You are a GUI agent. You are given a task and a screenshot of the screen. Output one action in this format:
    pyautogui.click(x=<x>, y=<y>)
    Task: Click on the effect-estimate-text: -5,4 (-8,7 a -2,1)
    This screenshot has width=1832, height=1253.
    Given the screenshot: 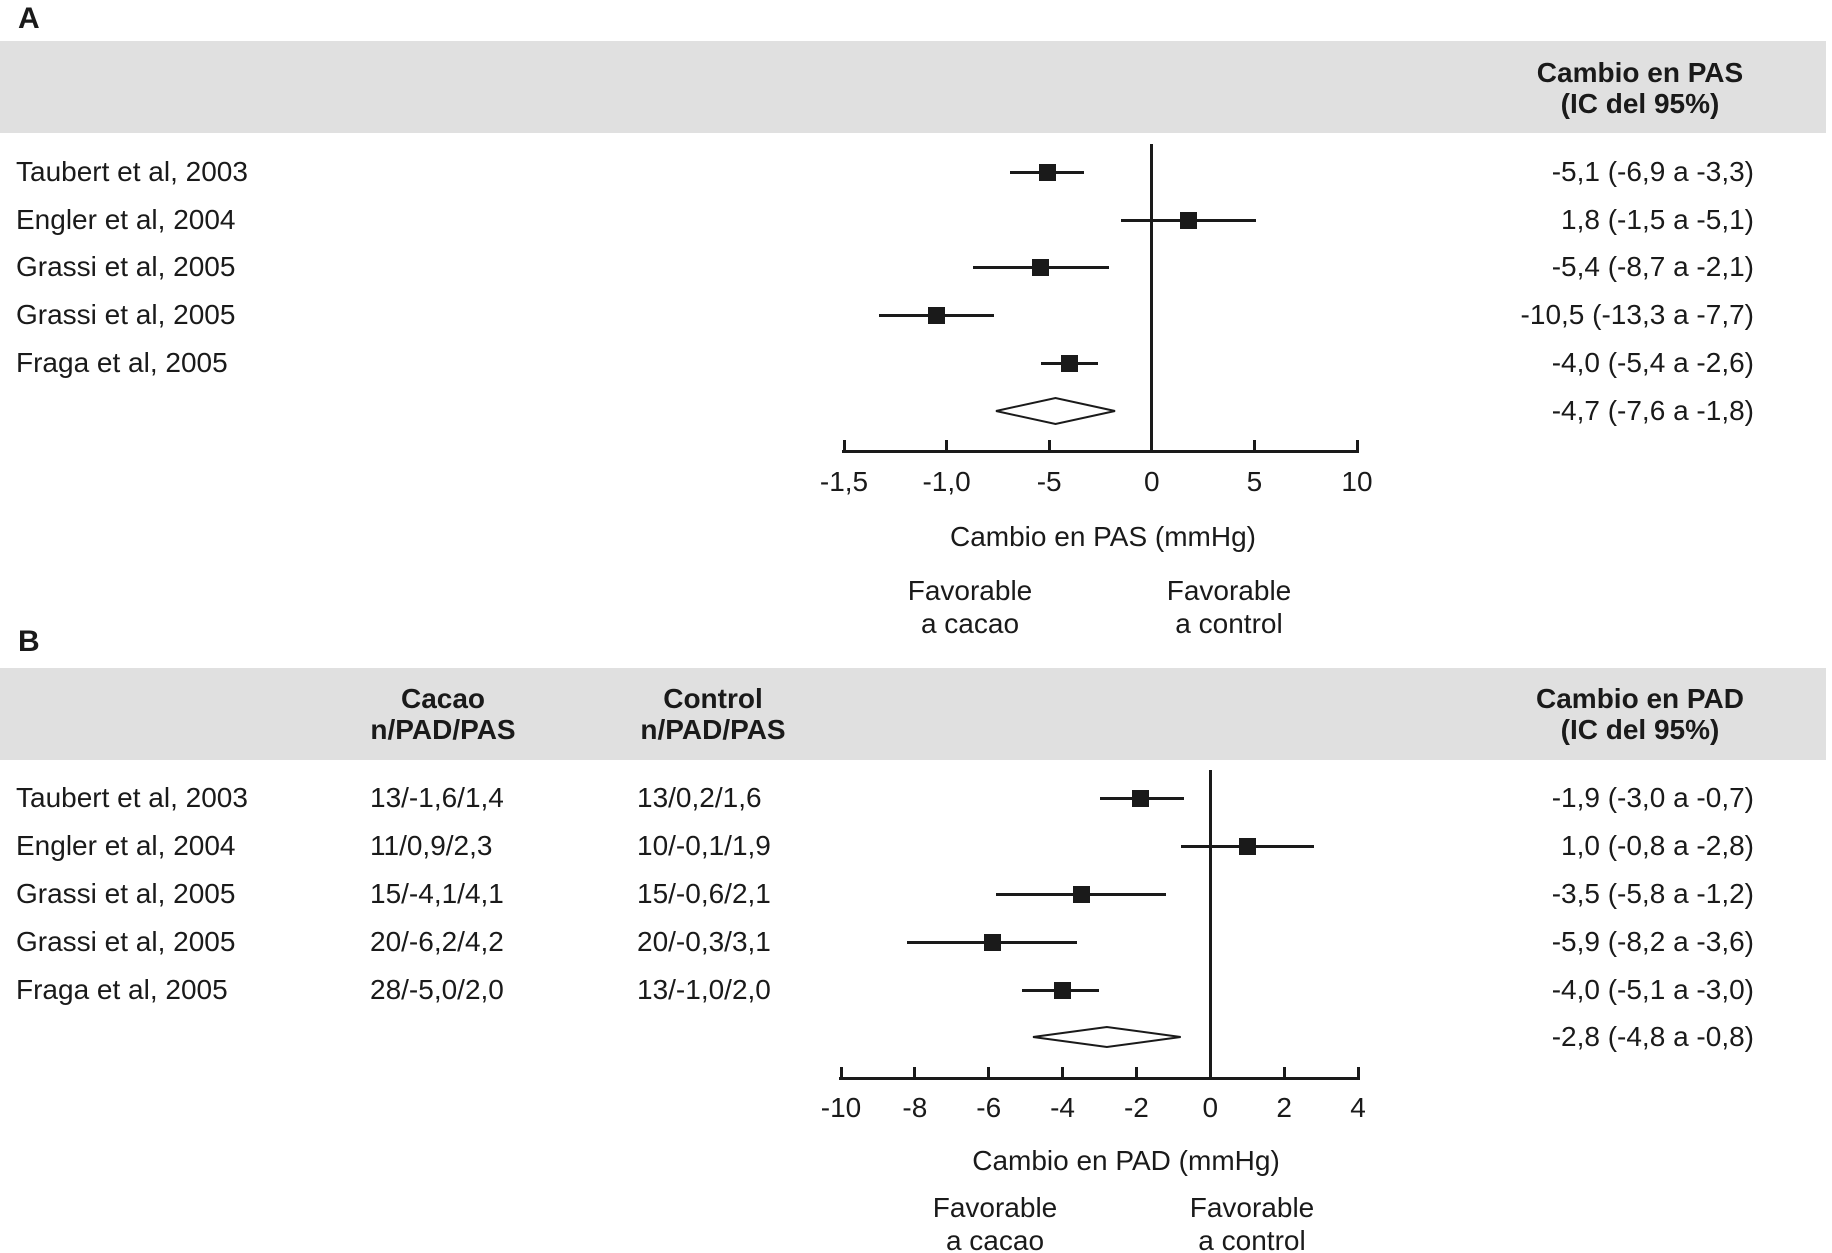 What is the action you would take?
    pyautogui.click(x=1652, y=266)
    